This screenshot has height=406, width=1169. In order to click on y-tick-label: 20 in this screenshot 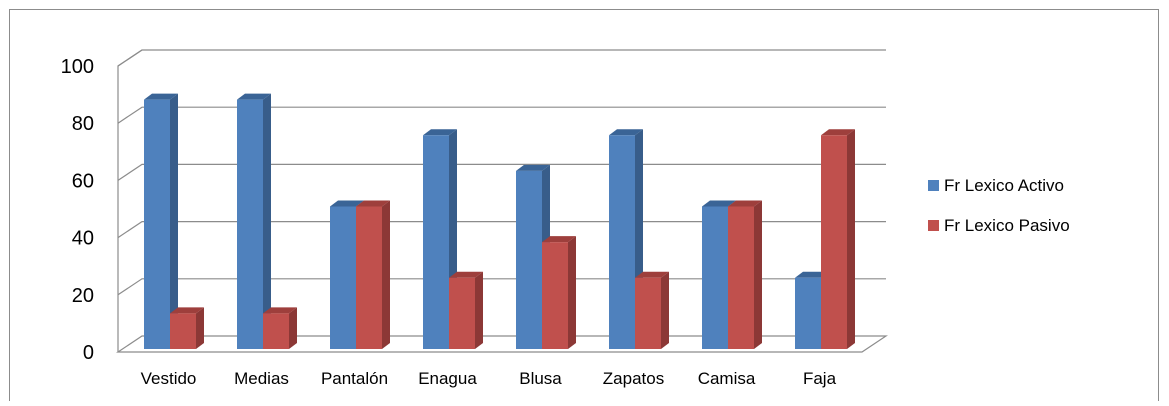, I will do `click(83, 296)`.